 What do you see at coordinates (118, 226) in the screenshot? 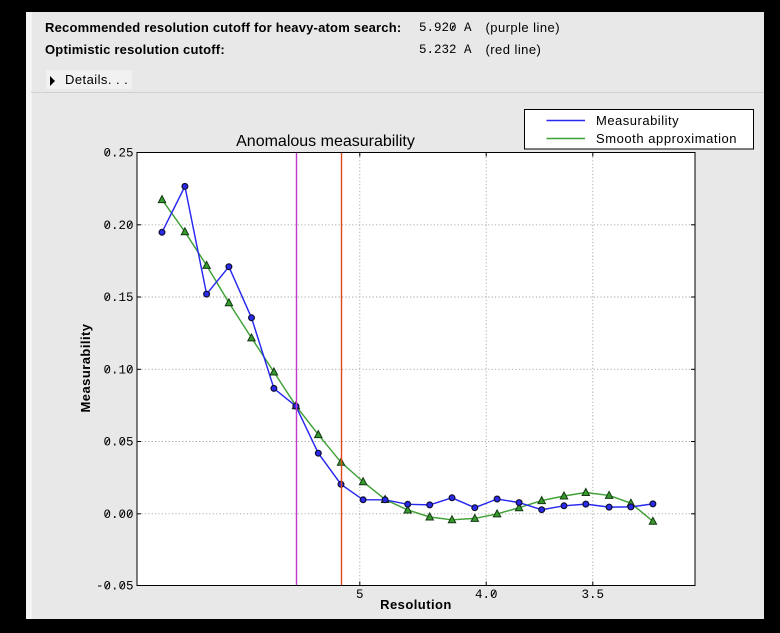
I see `svg-text: 0.20` at bounding box center [118, 226].